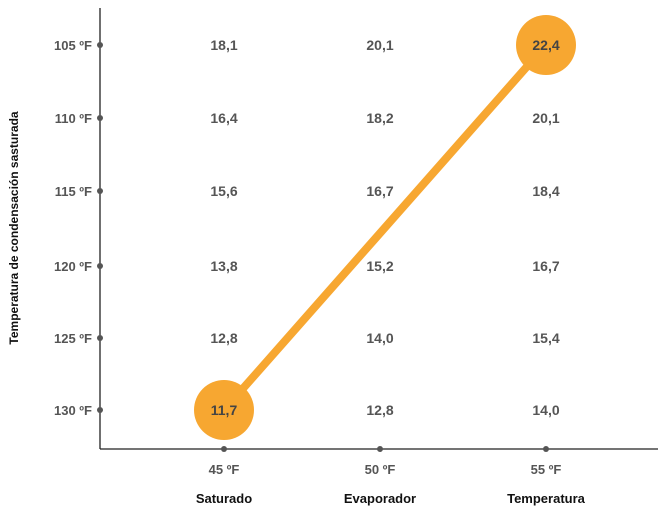 This screenshot has width=665, height=508. What do you see at coordinates (78, 228) in the screenshot?
I see `y-ticks: 105 ºF 110 ºF 115 ºF 120 ºF 125 ºF 130 ºF` at bounding box center [78, 228].